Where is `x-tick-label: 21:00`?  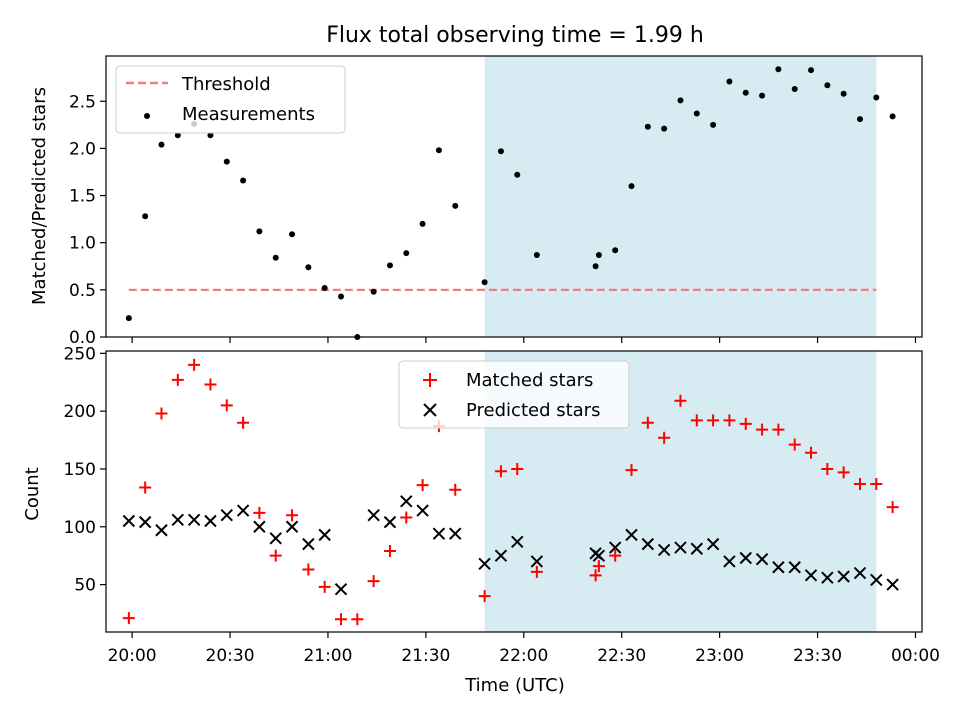 x-tick-label: 21:00 is located at coordinates (327, 656).